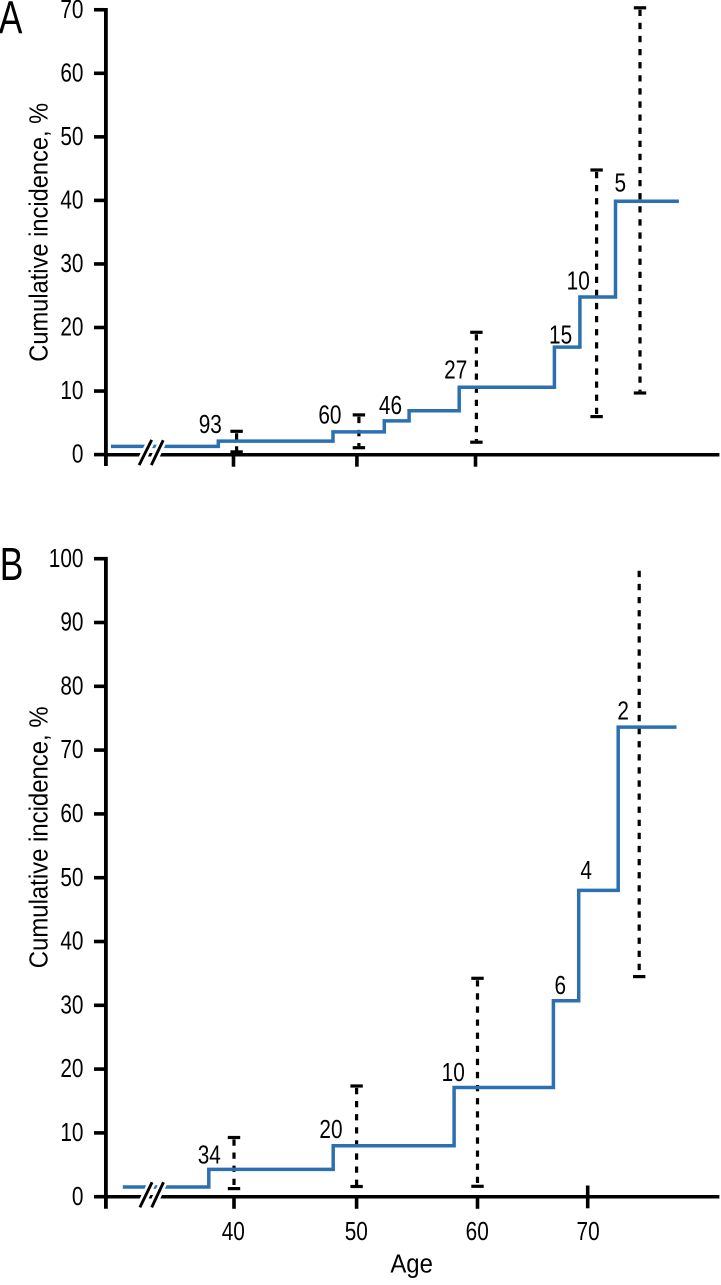  What do you see at coordinates (11, 22) in the screenshot?
I see `svg-text: A` at bounding box center [11, 22].